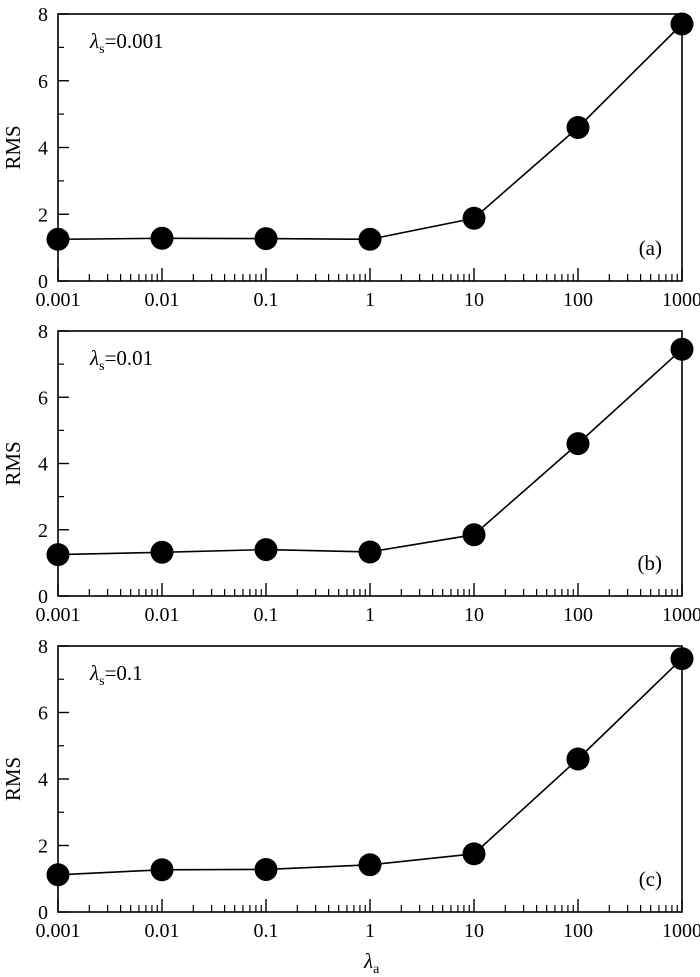 The image size is (700, 977). I want to click on parameter-label: λs=0.01, so click(121, 360).